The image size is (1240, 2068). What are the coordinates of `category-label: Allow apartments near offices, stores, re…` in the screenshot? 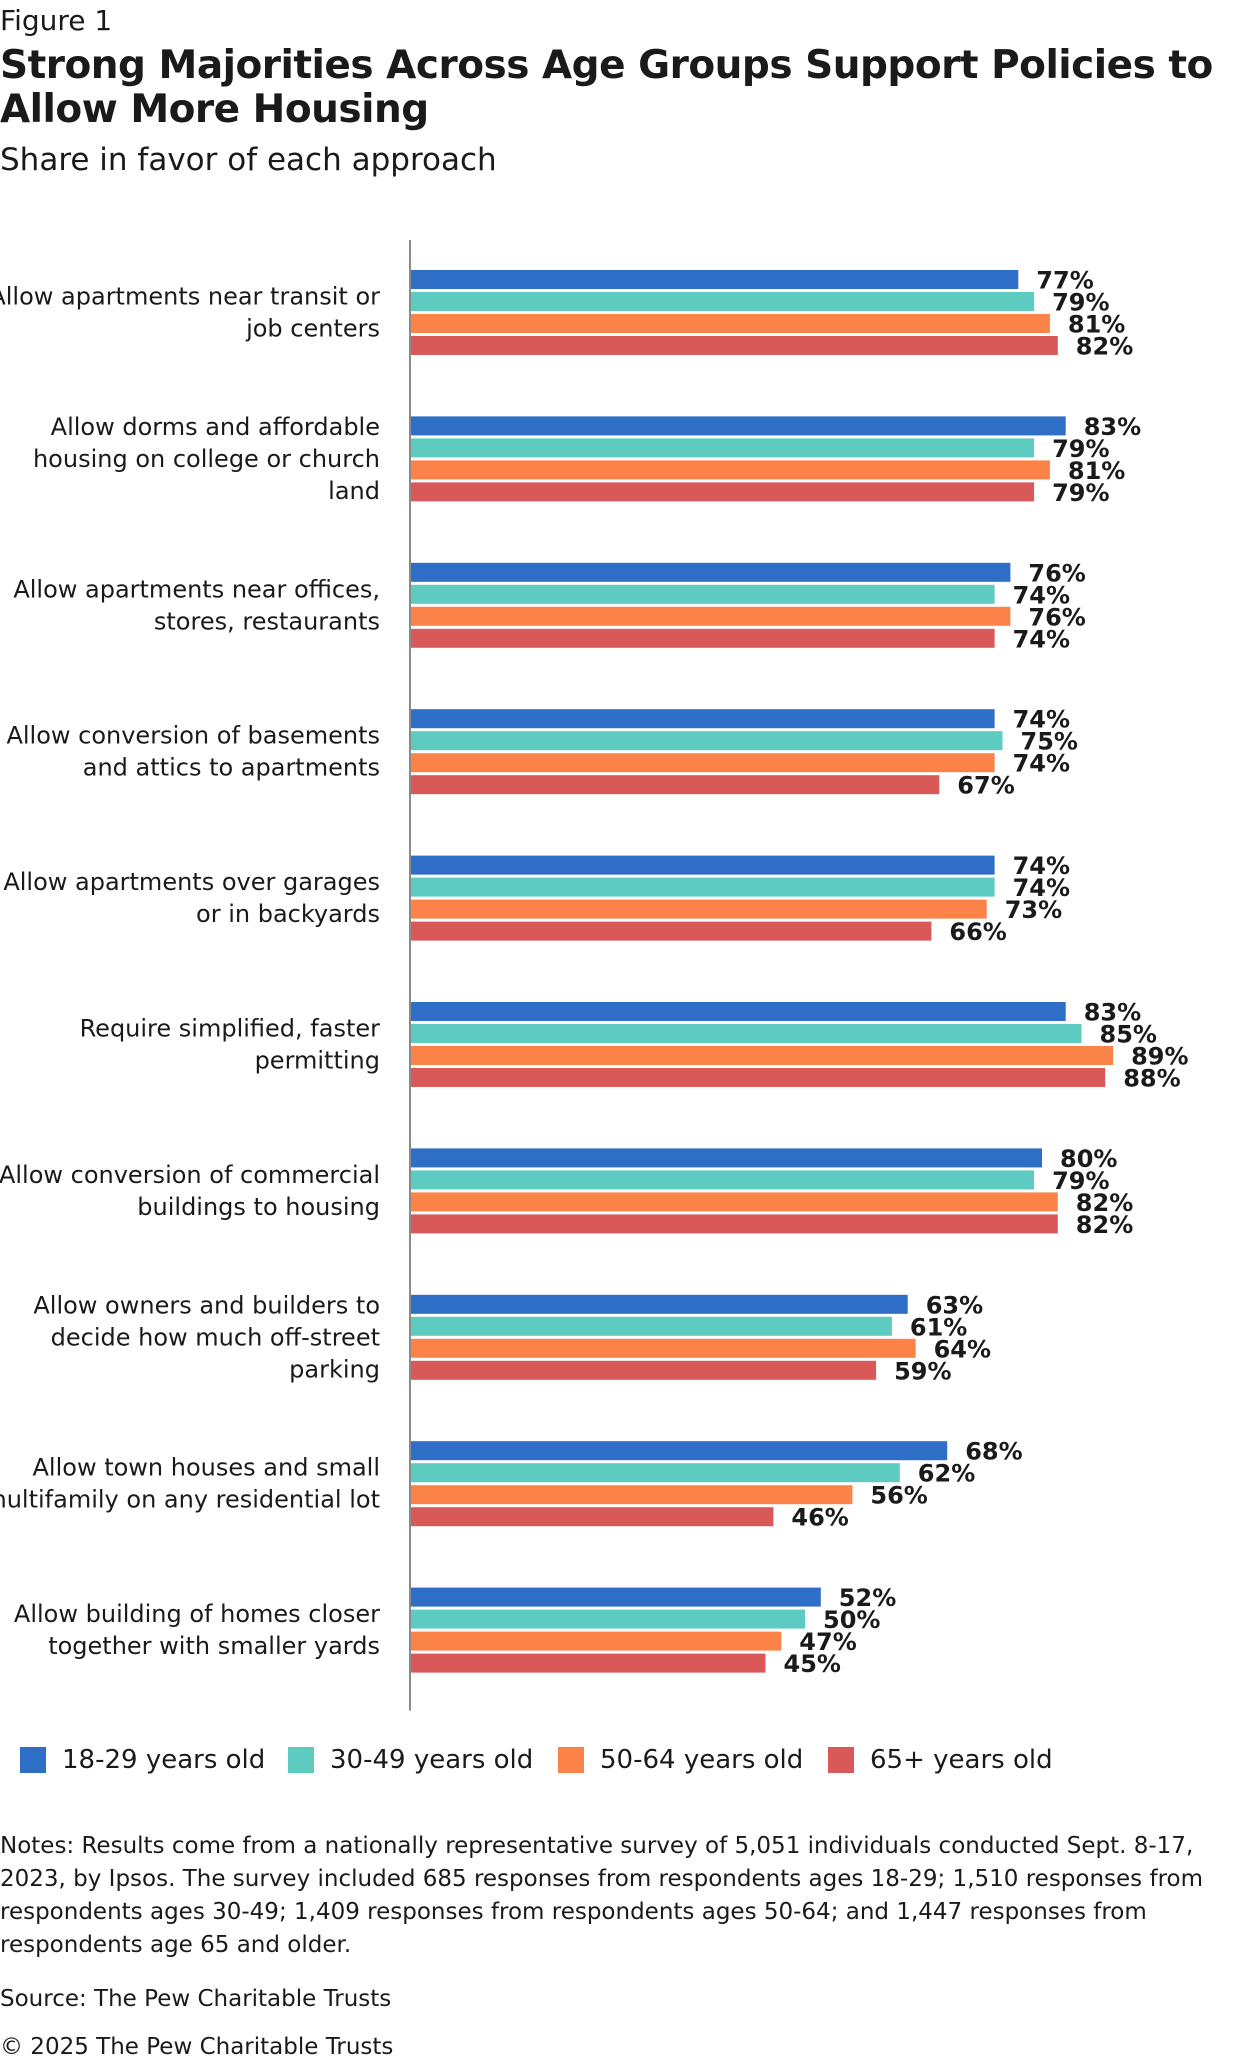 It's located at (196, 605).